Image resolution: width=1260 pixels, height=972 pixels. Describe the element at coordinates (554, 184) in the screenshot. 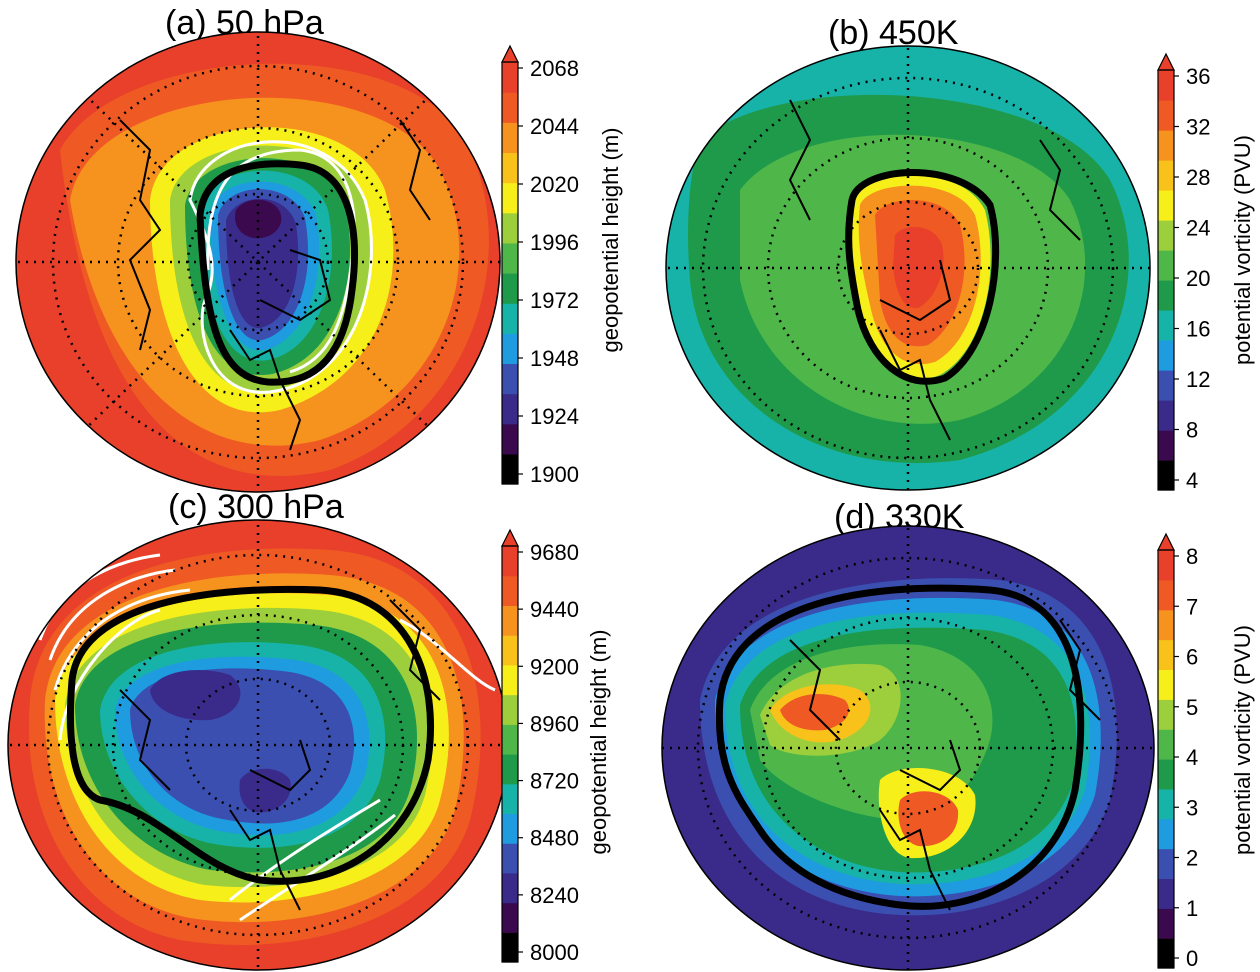

I see `colorbar-a-tick-label: 2020` at that location.